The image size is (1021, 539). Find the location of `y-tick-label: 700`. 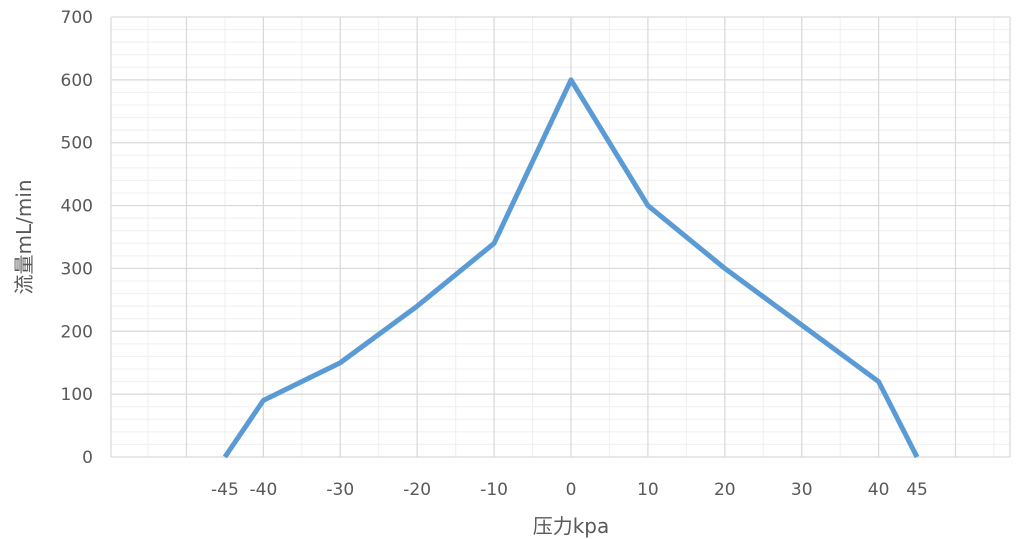

y-tick-label: 700 is located at coordinates (77, 18).